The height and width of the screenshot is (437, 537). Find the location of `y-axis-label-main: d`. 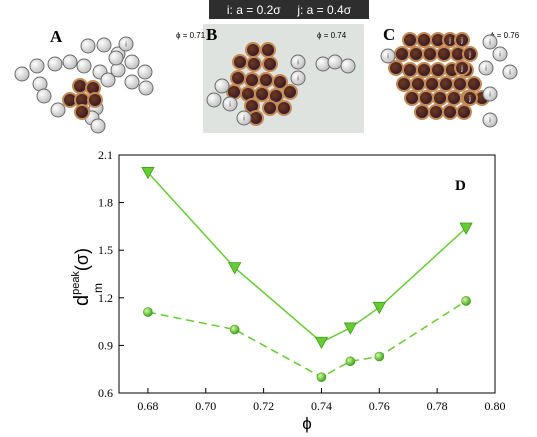

y-axis-label-main: d is located at coordinates (82, 300).